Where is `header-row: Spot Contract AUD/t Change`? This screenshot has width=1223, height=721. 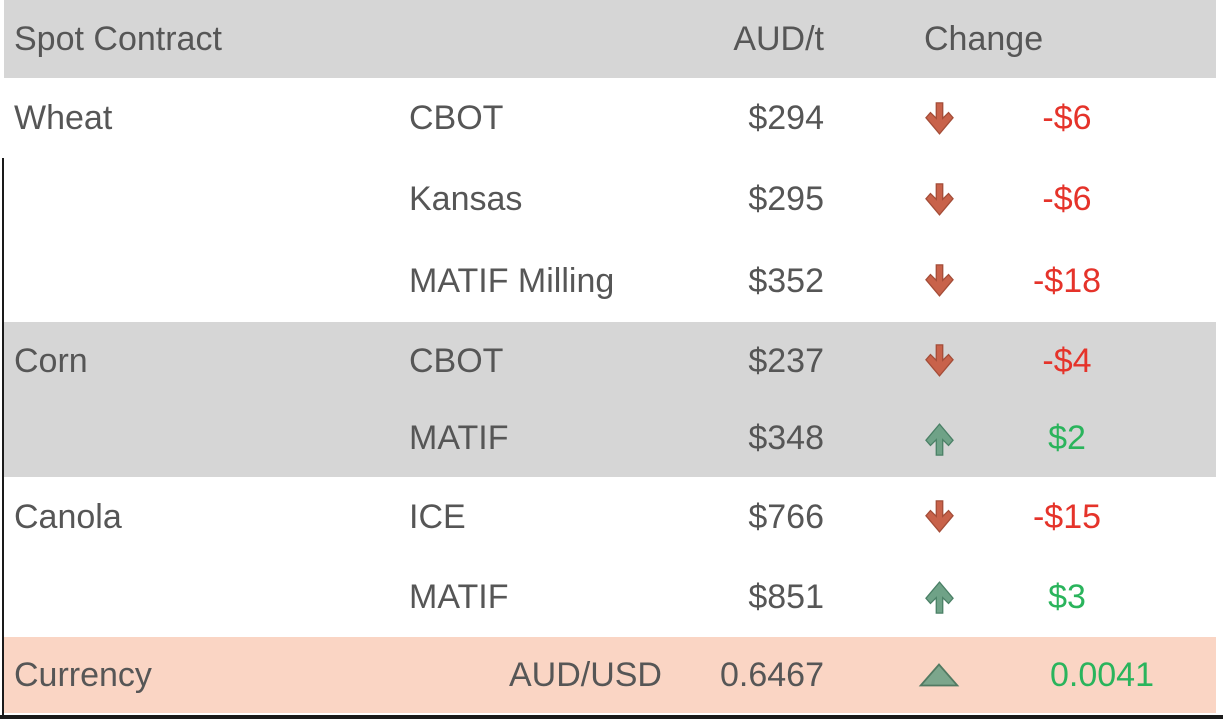 header-row: Spot Contract AUD/t Change is located at coordinates (610, 39).